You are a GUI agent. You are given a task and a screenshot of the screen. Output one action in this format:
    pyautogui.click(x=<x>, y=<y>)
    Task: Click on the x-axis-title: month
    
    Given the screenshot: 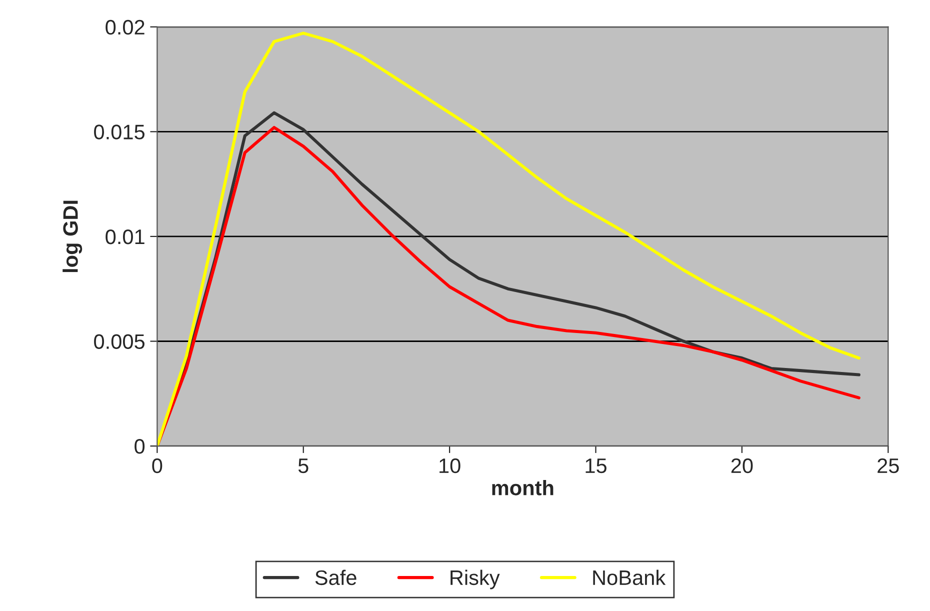 What is the action you would take?
    pyautogui.click(x=523, y=488)
    